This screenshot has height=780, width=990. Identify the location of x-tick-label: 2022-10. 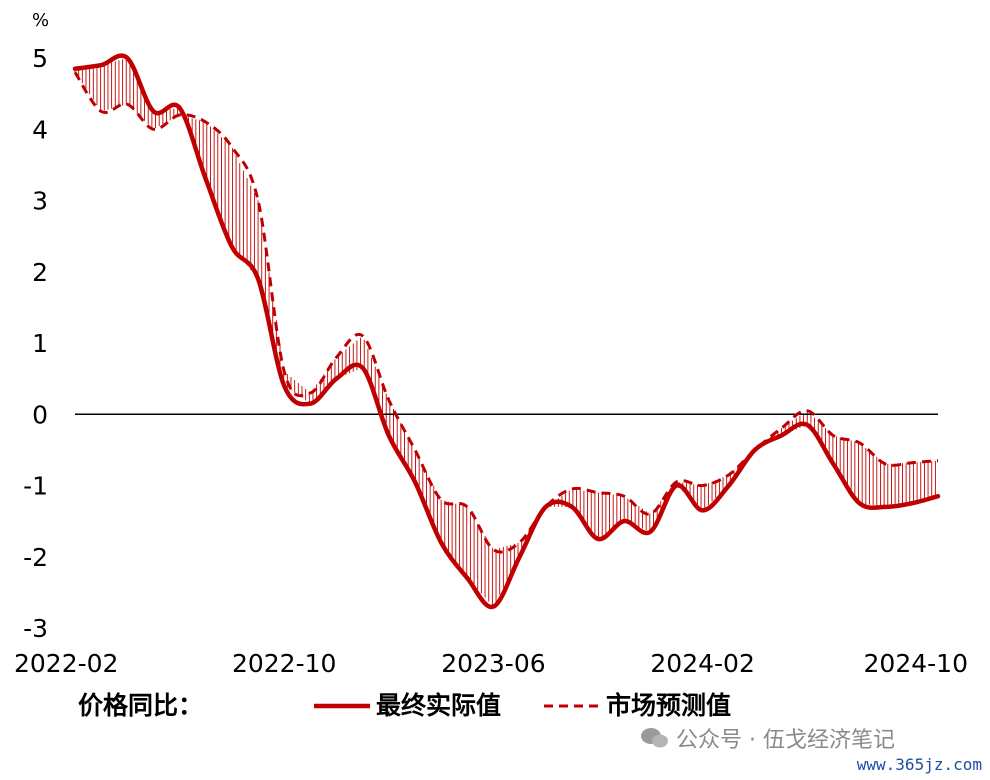
(284, 663).